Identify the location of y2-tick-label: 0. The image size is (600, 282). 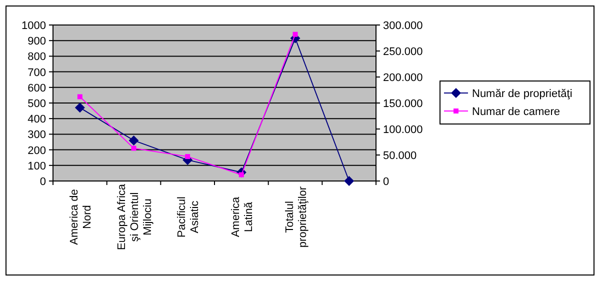
(386, 182).